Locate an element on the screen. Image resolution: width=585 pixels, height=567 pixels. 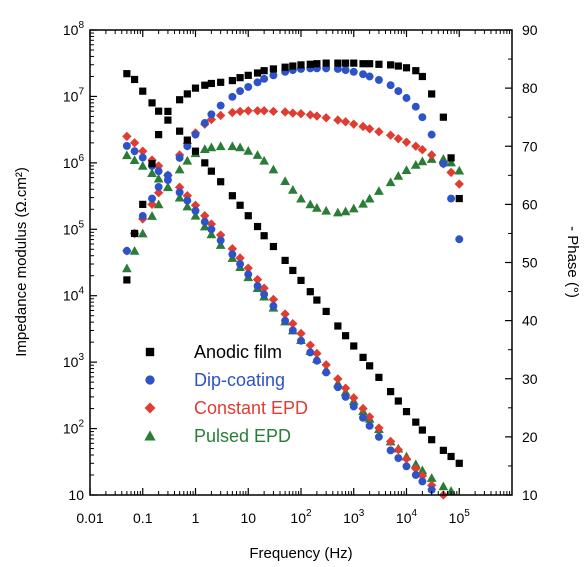
legend-label: Constant EPD is located at coordinates (251, 408).